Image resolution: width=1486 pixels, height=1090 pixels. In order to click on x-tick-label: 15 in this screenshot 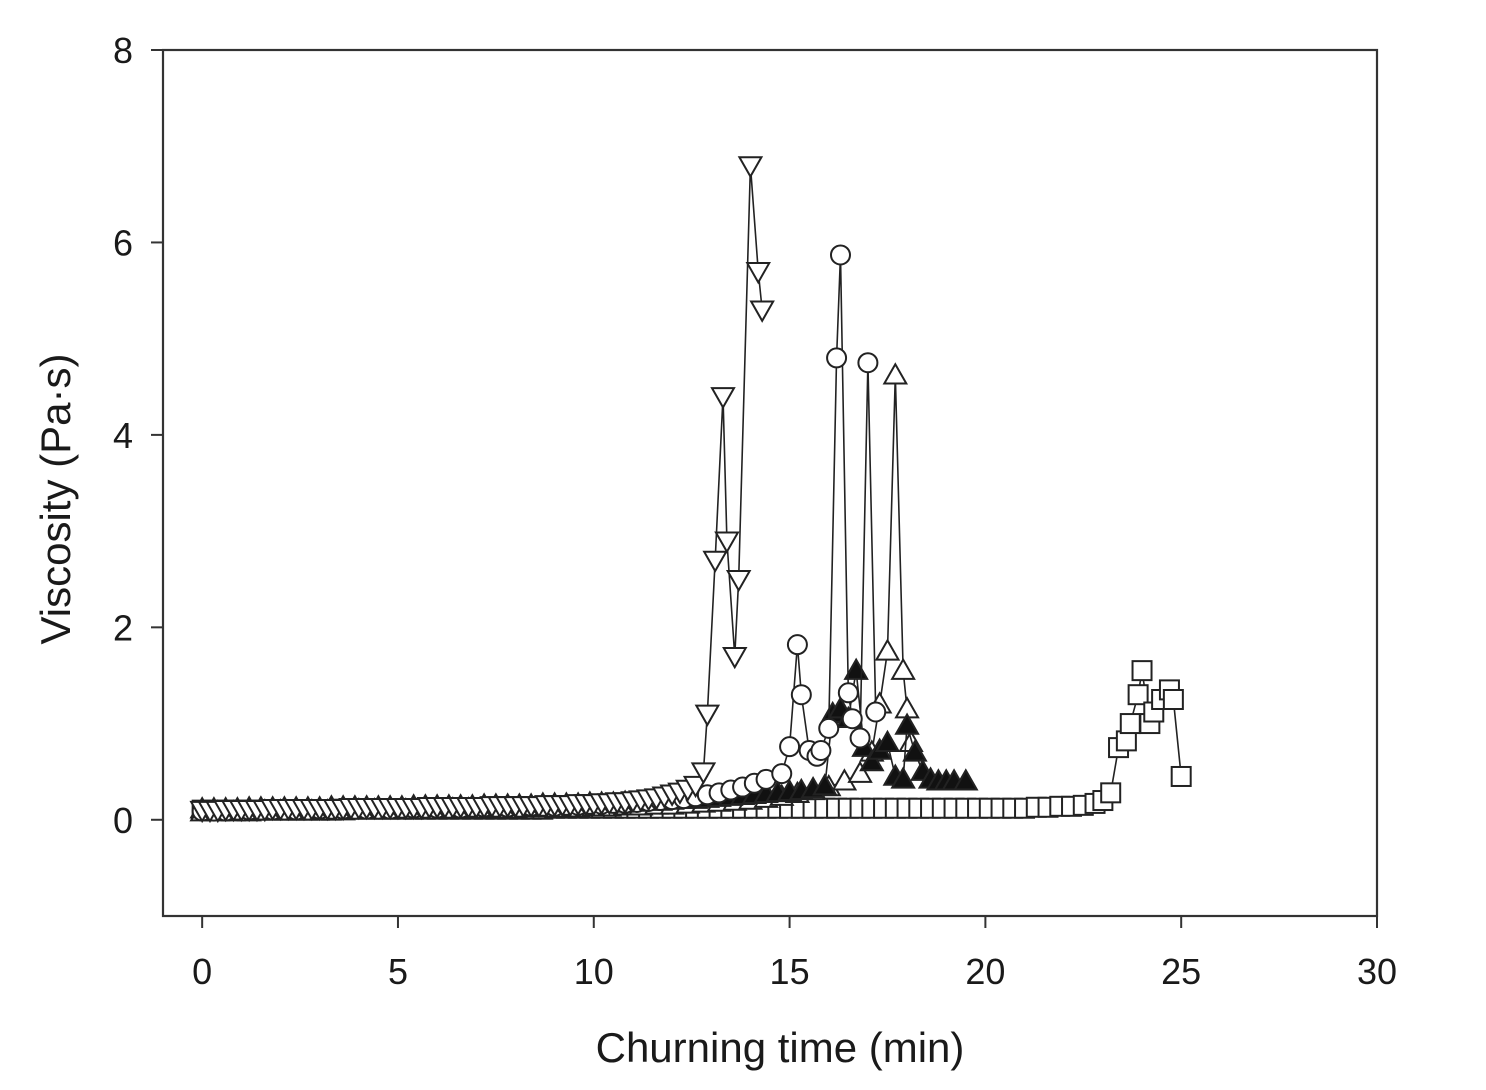, I will do `click(790, 971)`.